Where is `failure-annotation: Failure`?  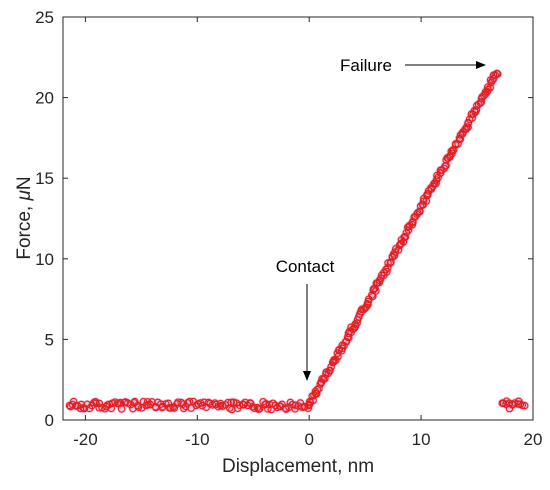
failure-annotation: Failure is located at coordinates (413, 65).